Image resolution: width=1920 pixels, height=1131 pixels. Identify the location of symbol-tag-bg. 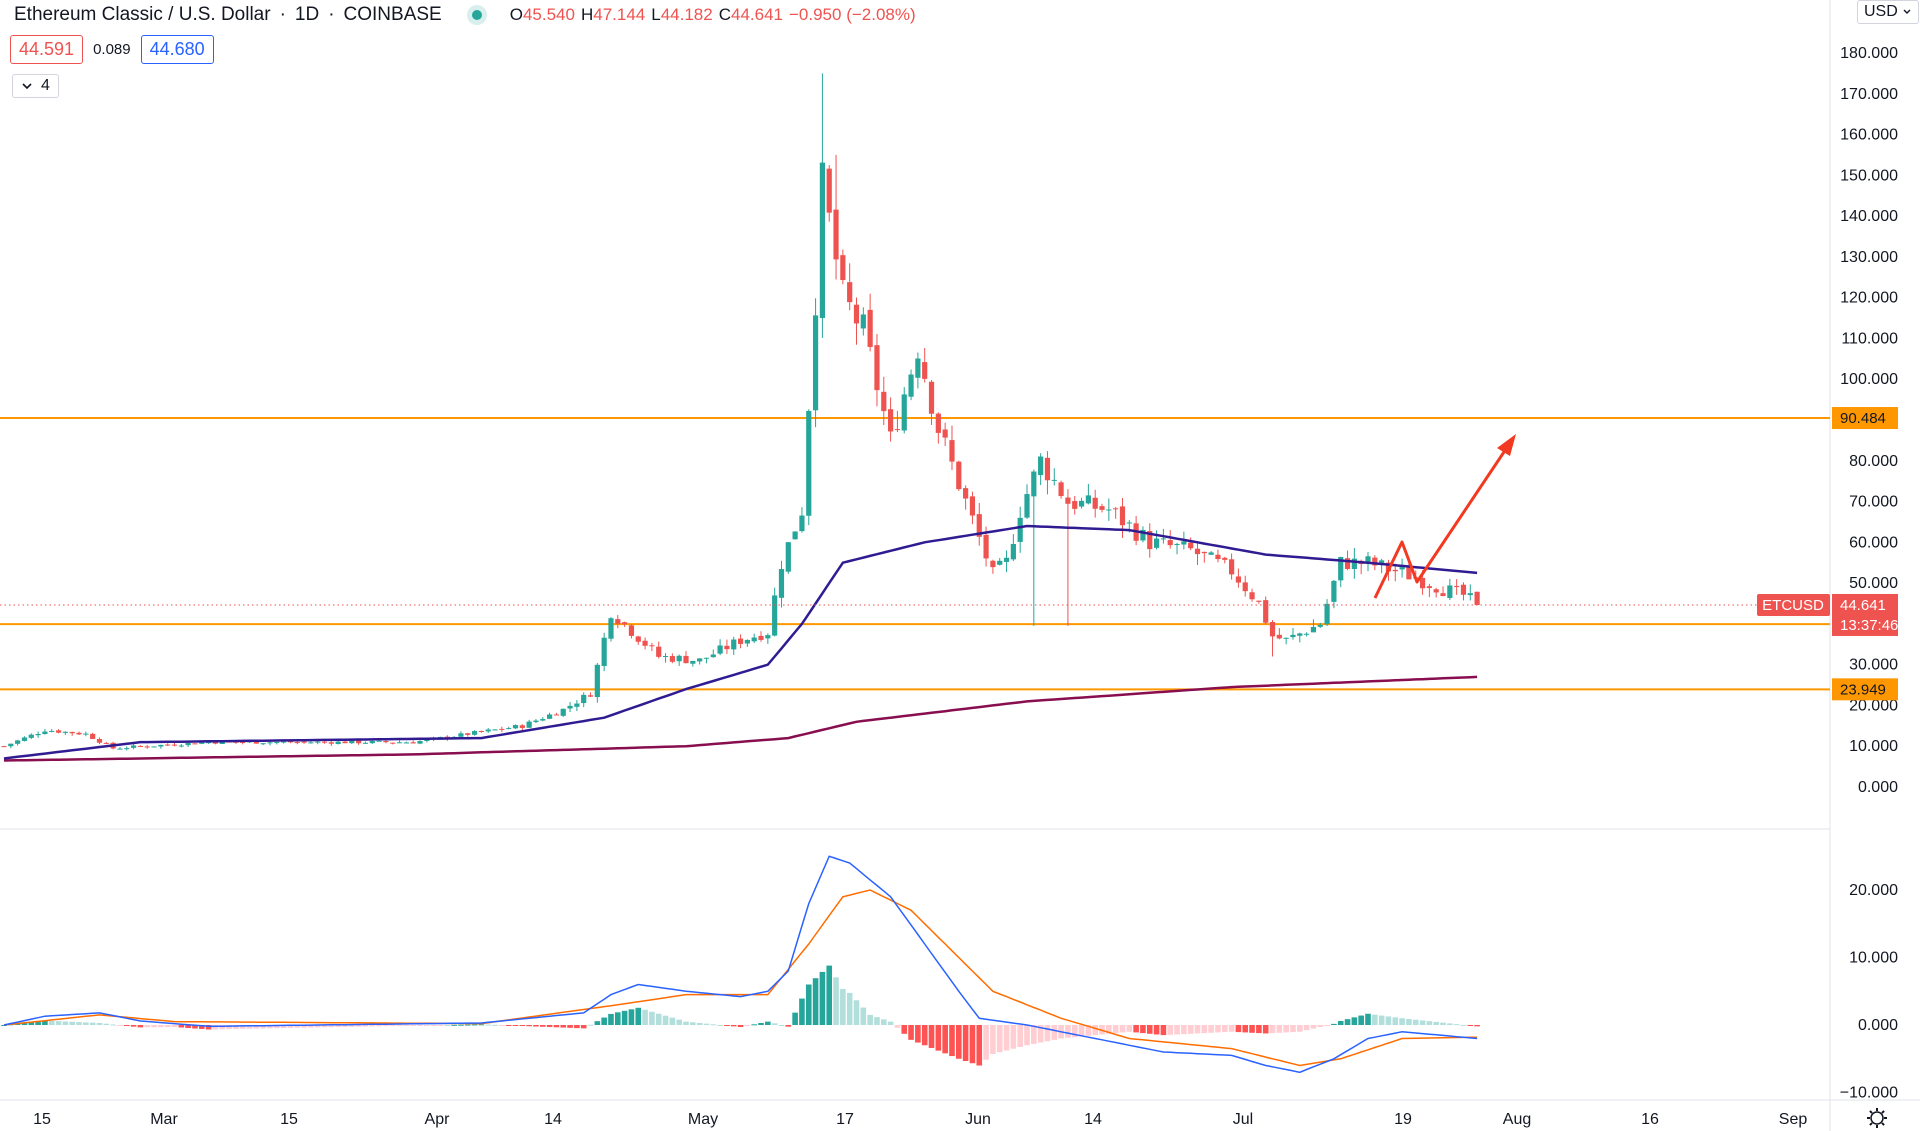
(1793, 604).